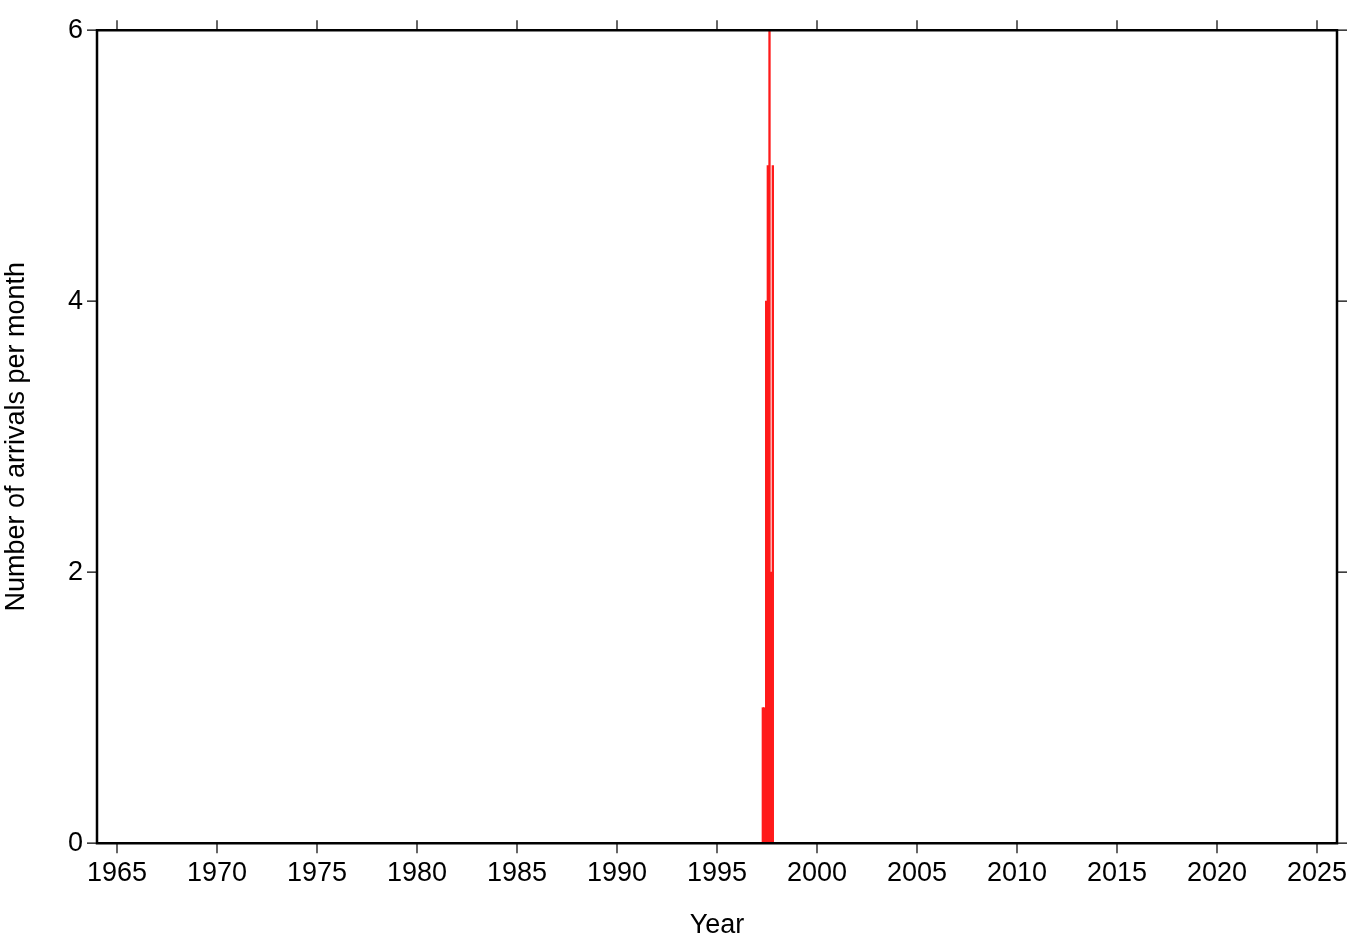  I want to click on x-tick-label: 2010, so click(1017, 871).